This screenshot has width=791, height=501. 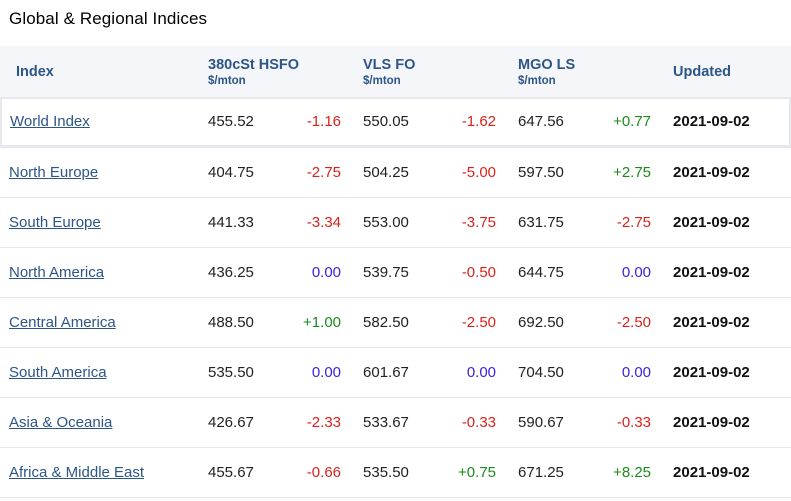 What do you see at coordinates (479, 272) in the screenshot?
I see `vlsfo-change: -0.50` at bounding box center [479, 272].